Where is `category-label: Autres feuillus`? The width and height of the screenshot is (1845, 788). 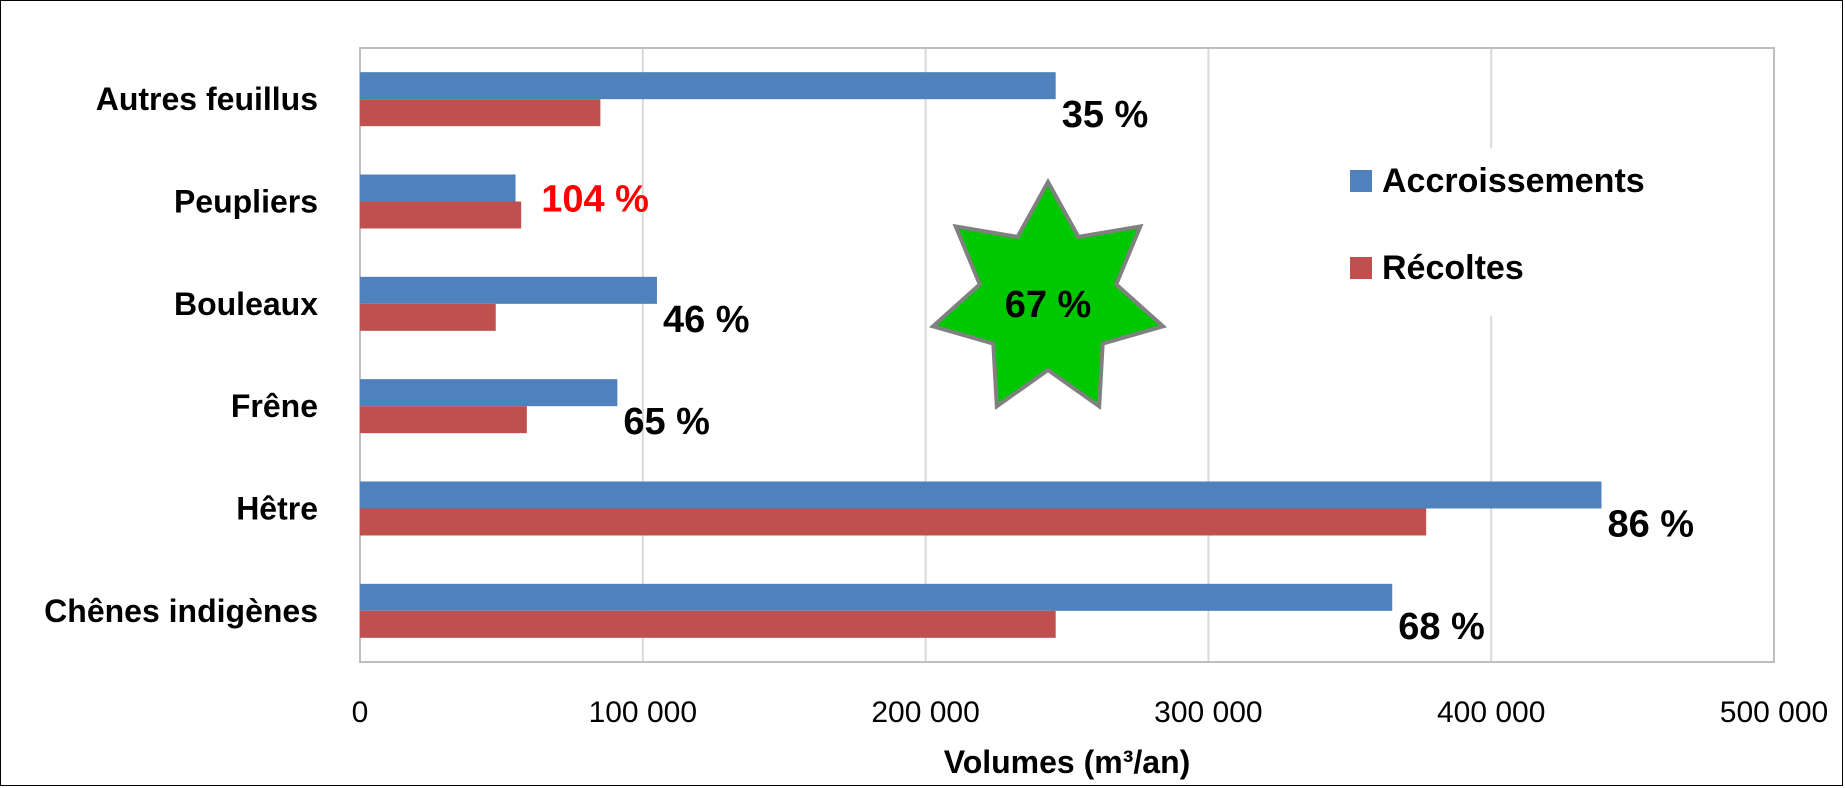 category-label: Autres feuillus is located at coordinates (207, 99).